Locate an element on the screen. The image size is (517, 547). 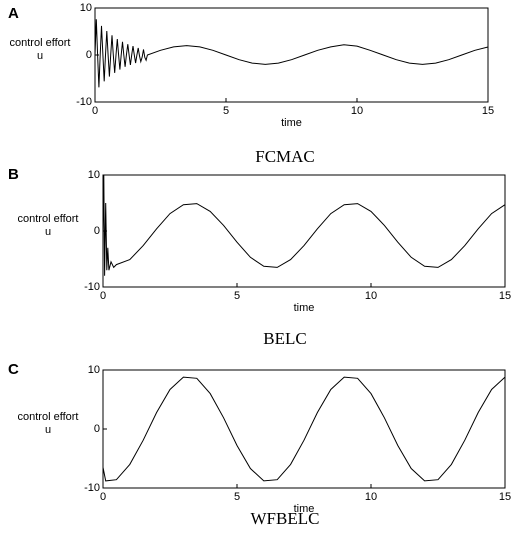
panel-label: B is located at coordinates (13, 174).